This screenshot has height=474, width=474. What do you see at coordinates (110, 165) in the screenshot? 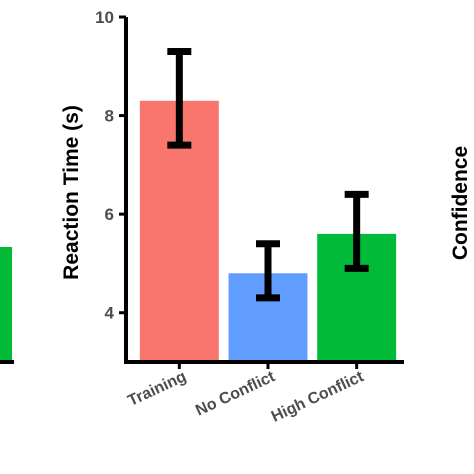
I see `y-ticks-group: 4 6 8 10` at bounding box center [110, 165].